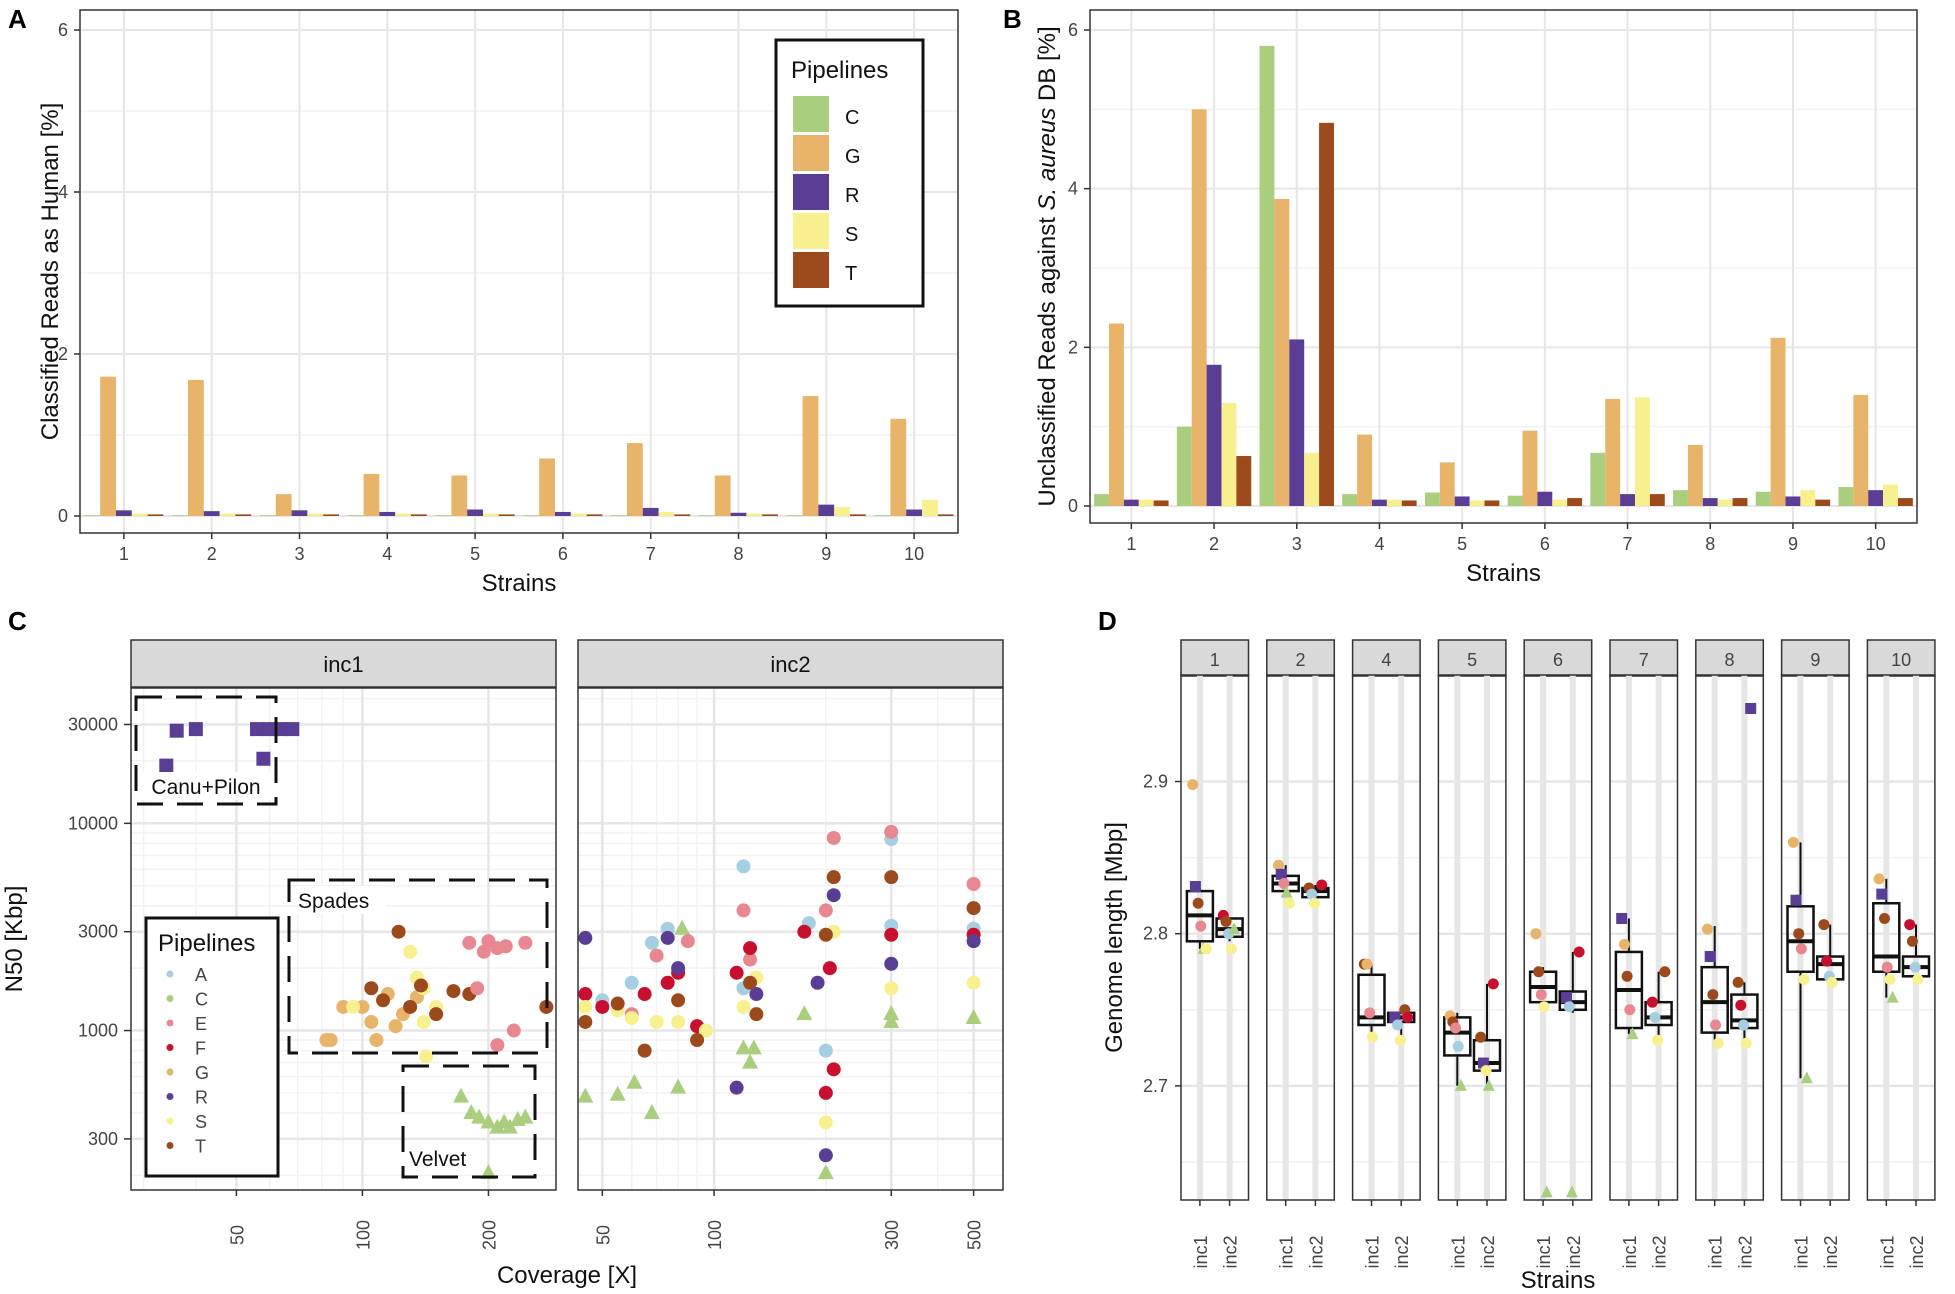 The height and width of the screenshot is (1294, 1955). I want to click on x-tick-label: 10, so click(914, 554).